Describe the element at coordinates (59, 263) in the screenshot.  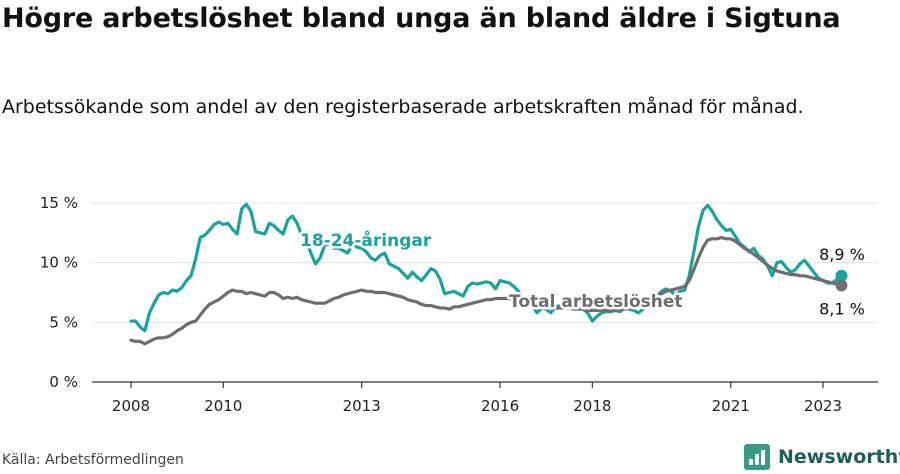
I see `y-tick-label: 10 %` at that location.